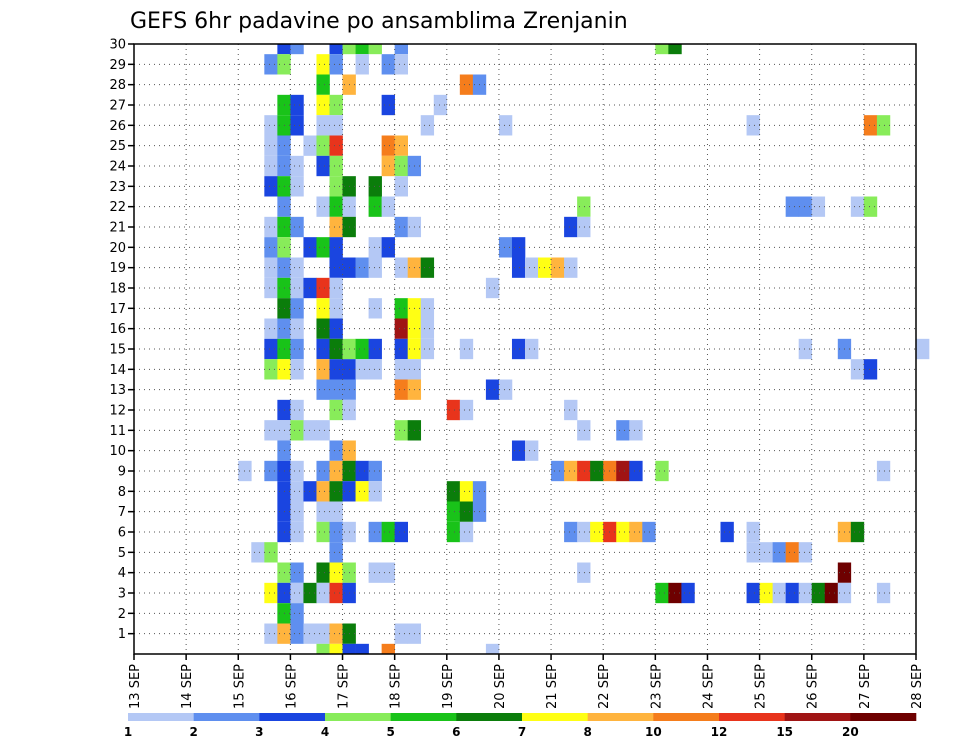 The image size is (960, 742). Describe the element at coordinates (122, 472) in the screenshot. I see `y-tick-label: 9` at that location.